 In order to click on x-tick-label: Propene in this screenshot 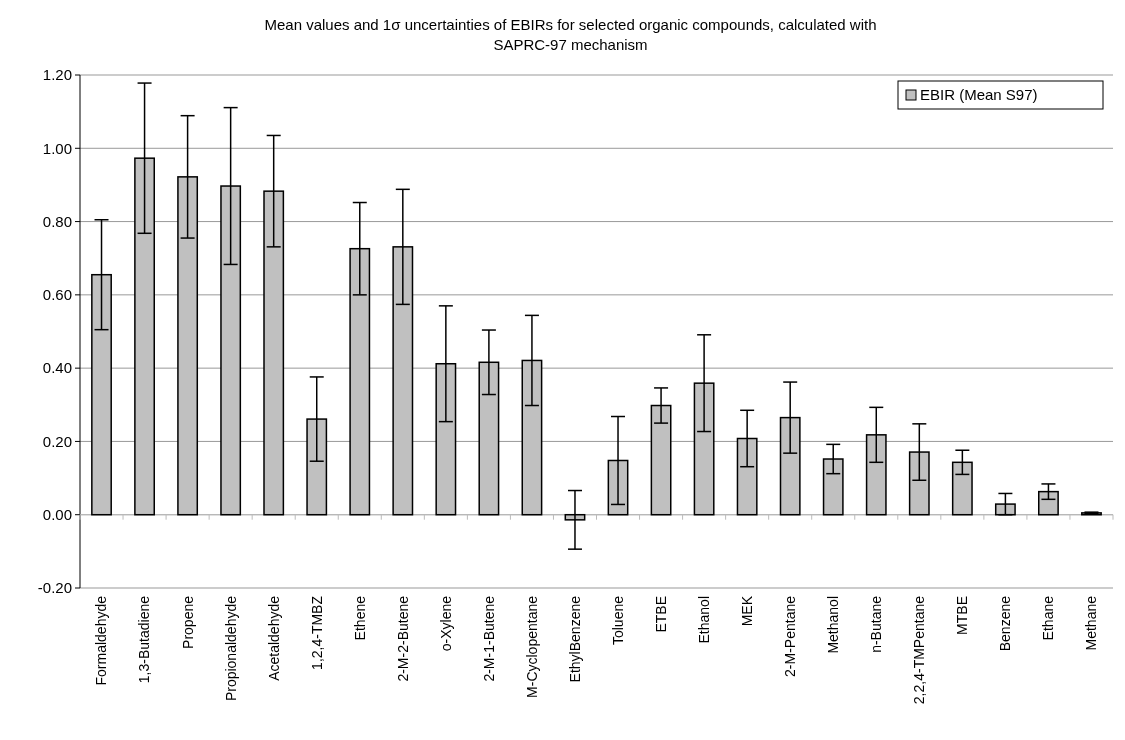, I will do `click(187, 622)`.